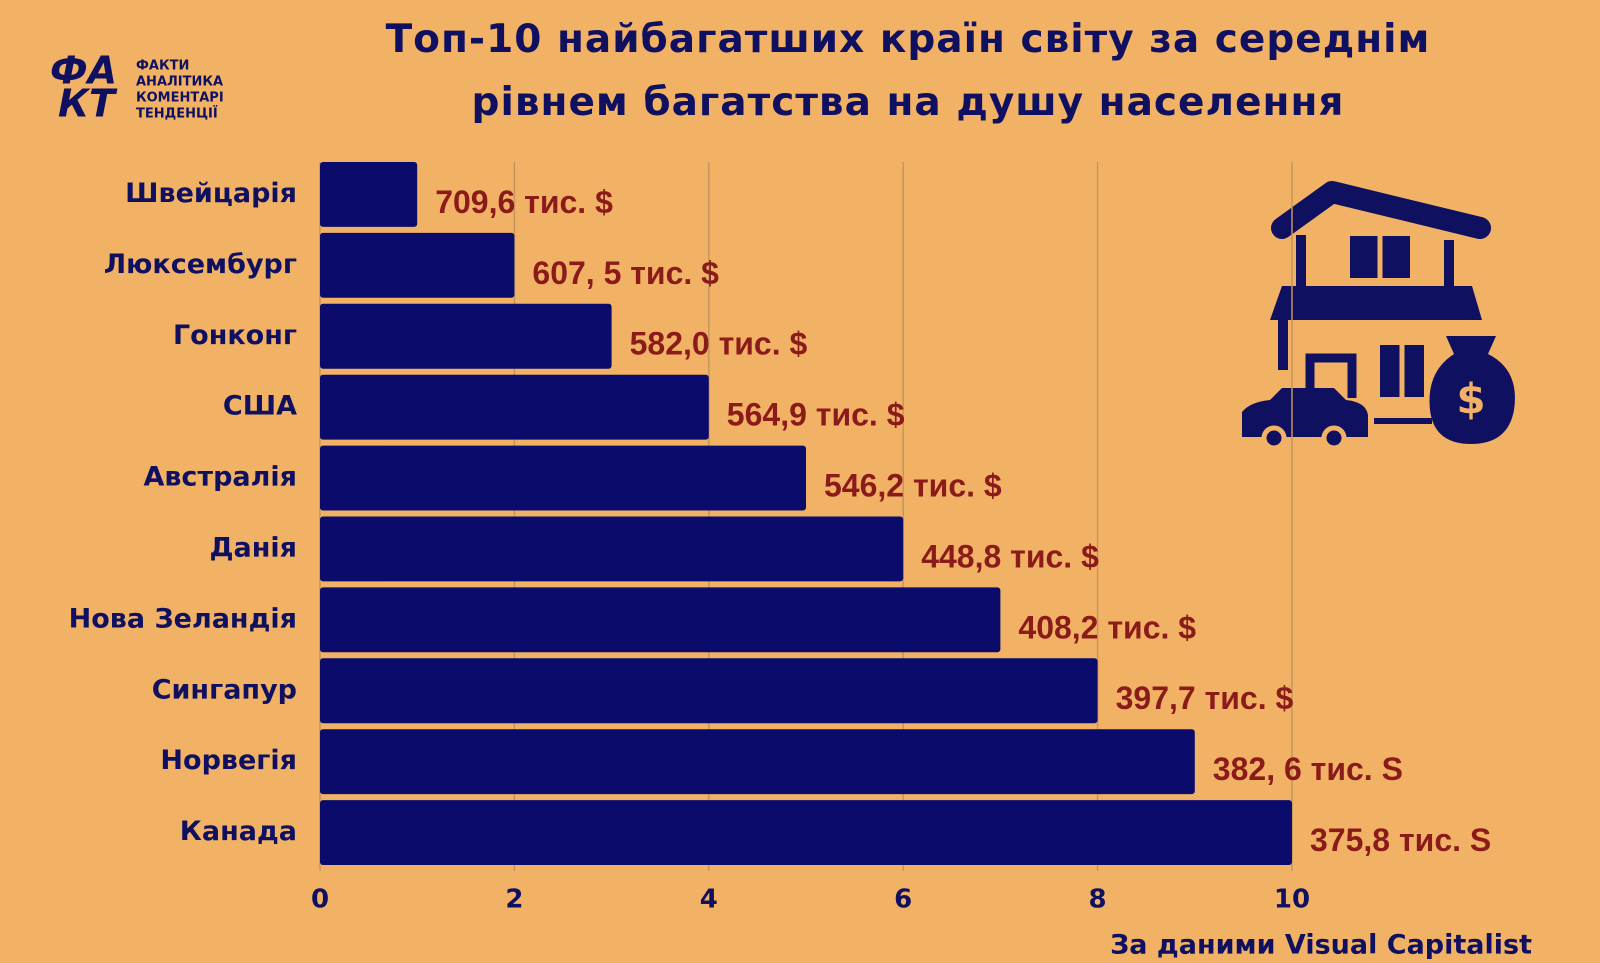 The width and height of the screenshot is (1600, 963). What do you see at coordinates (1292, 900) in the screenshot?
I see `x-tick-label: 10` at bounding box center [1292, 900].